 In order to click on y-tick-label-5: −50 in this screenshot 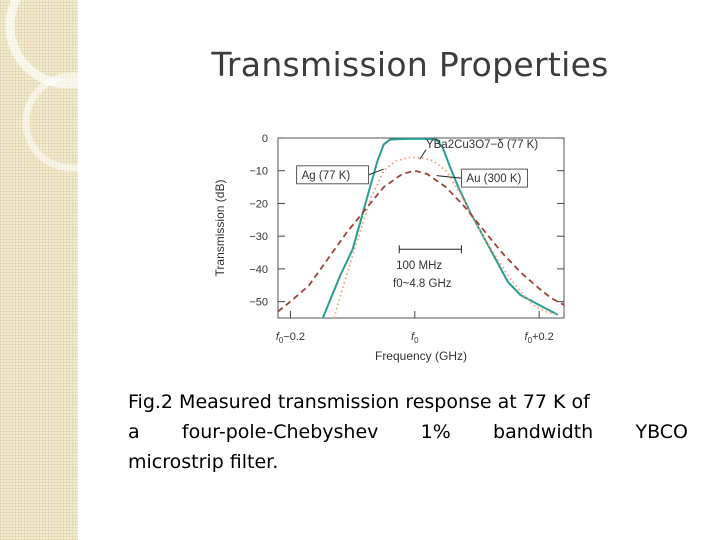, I will do `click(258, 303)`.